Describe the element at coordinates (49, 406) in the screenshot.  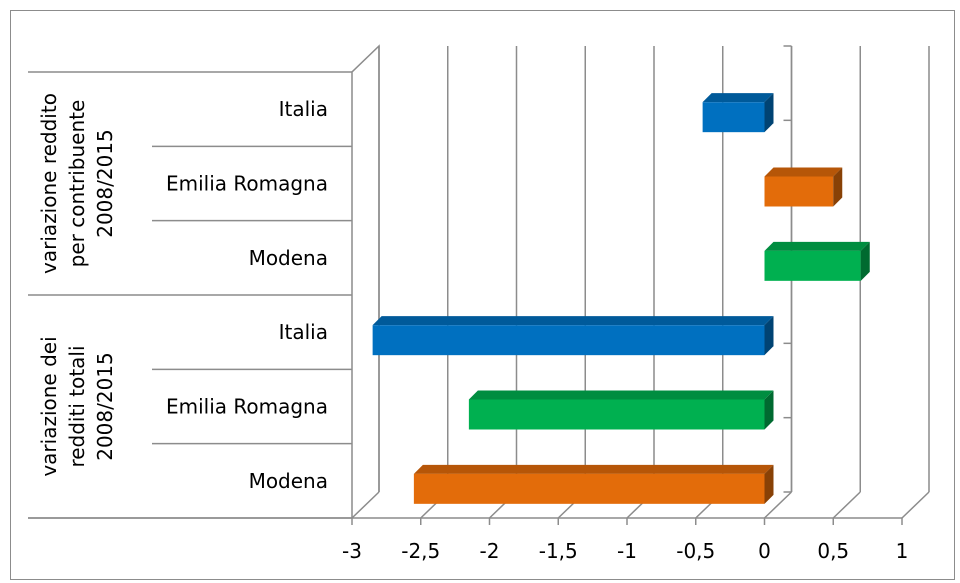
I see `group-label-line: variazione dei` at that location.